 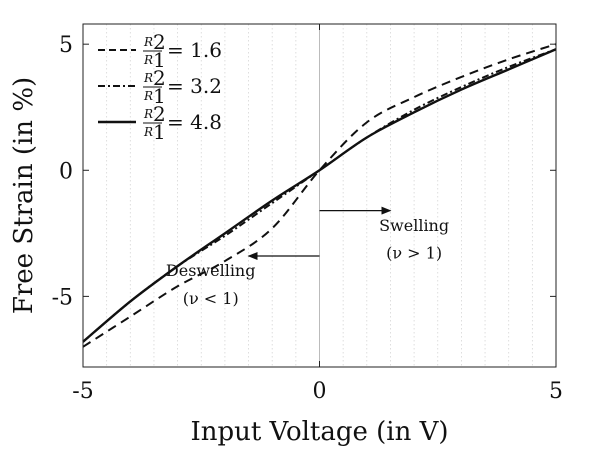 I want to click on legend: R 2R 1 = 1.6R 2R 1 = 3.2R 2R 1 = 4.8, so click(x=160, y=87).